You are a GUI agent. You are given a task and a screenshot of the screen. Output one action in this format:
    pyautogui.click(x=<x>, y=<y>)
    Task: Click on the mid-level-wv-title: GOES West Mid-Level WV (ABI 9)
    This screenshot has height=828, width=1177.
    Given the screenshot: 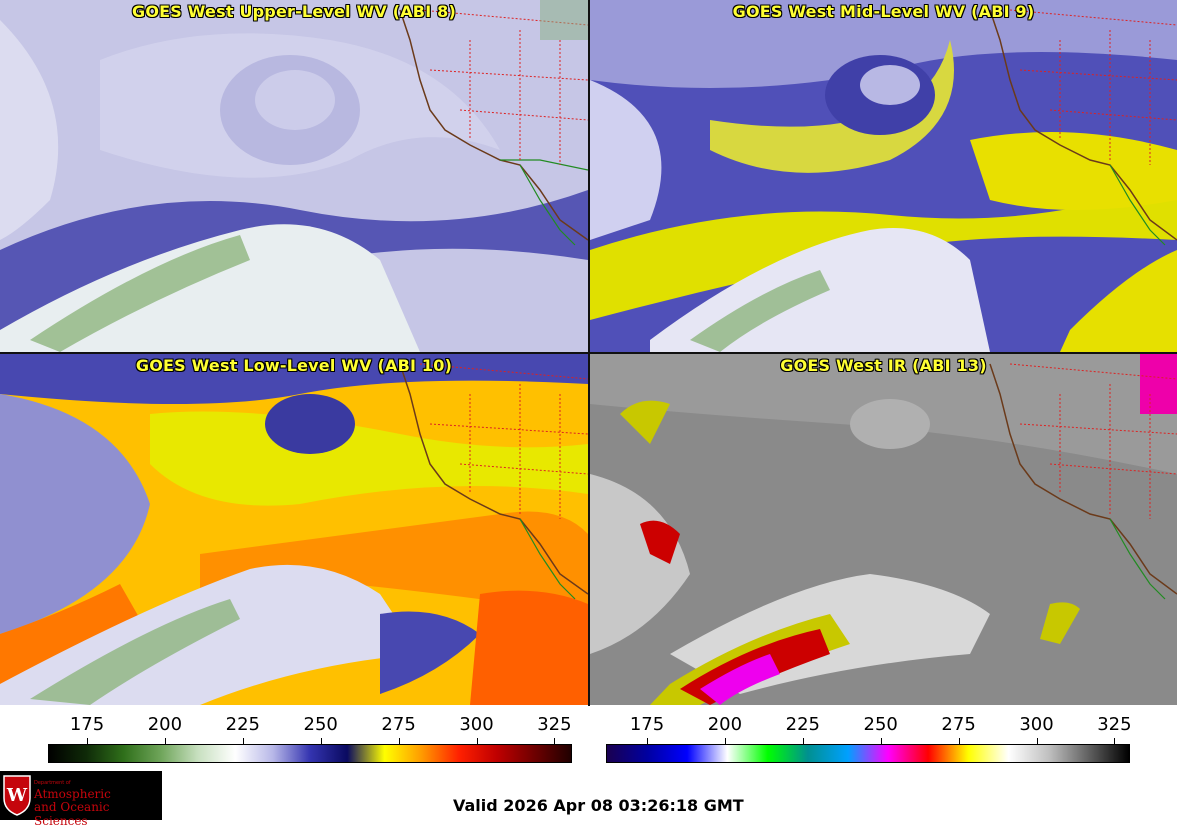 What is the action you would take?
    pyautogui.click(x=883, y=11)
    